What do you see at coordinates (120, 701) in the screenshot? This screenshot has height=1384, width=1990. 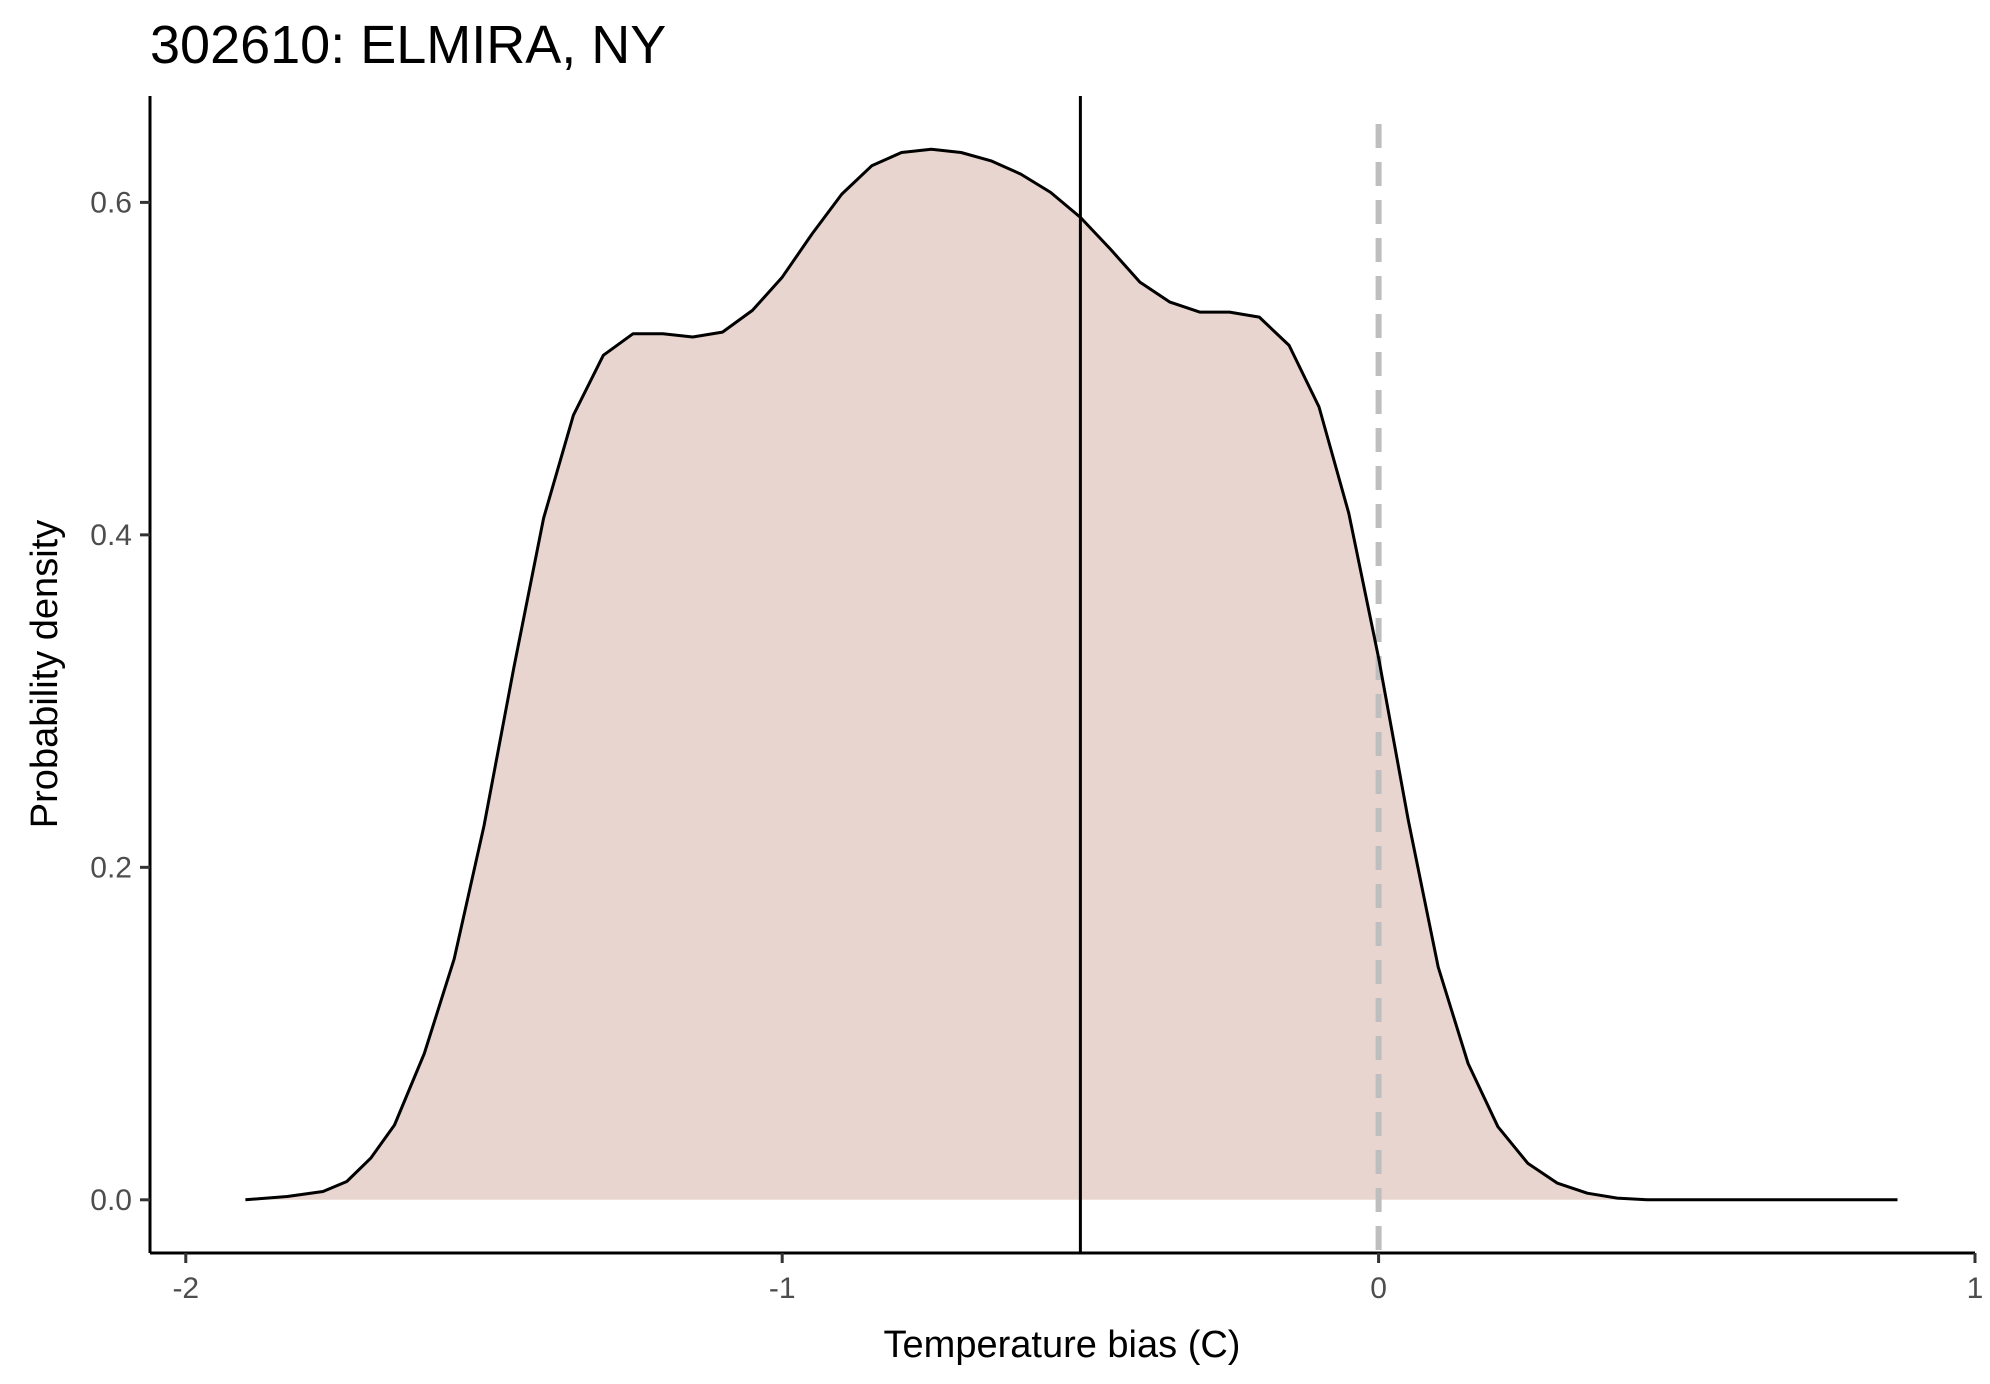 I see `y-axis-ticks: 0.0 0.2 0.4 0.6` at bounding box center [120, 701].